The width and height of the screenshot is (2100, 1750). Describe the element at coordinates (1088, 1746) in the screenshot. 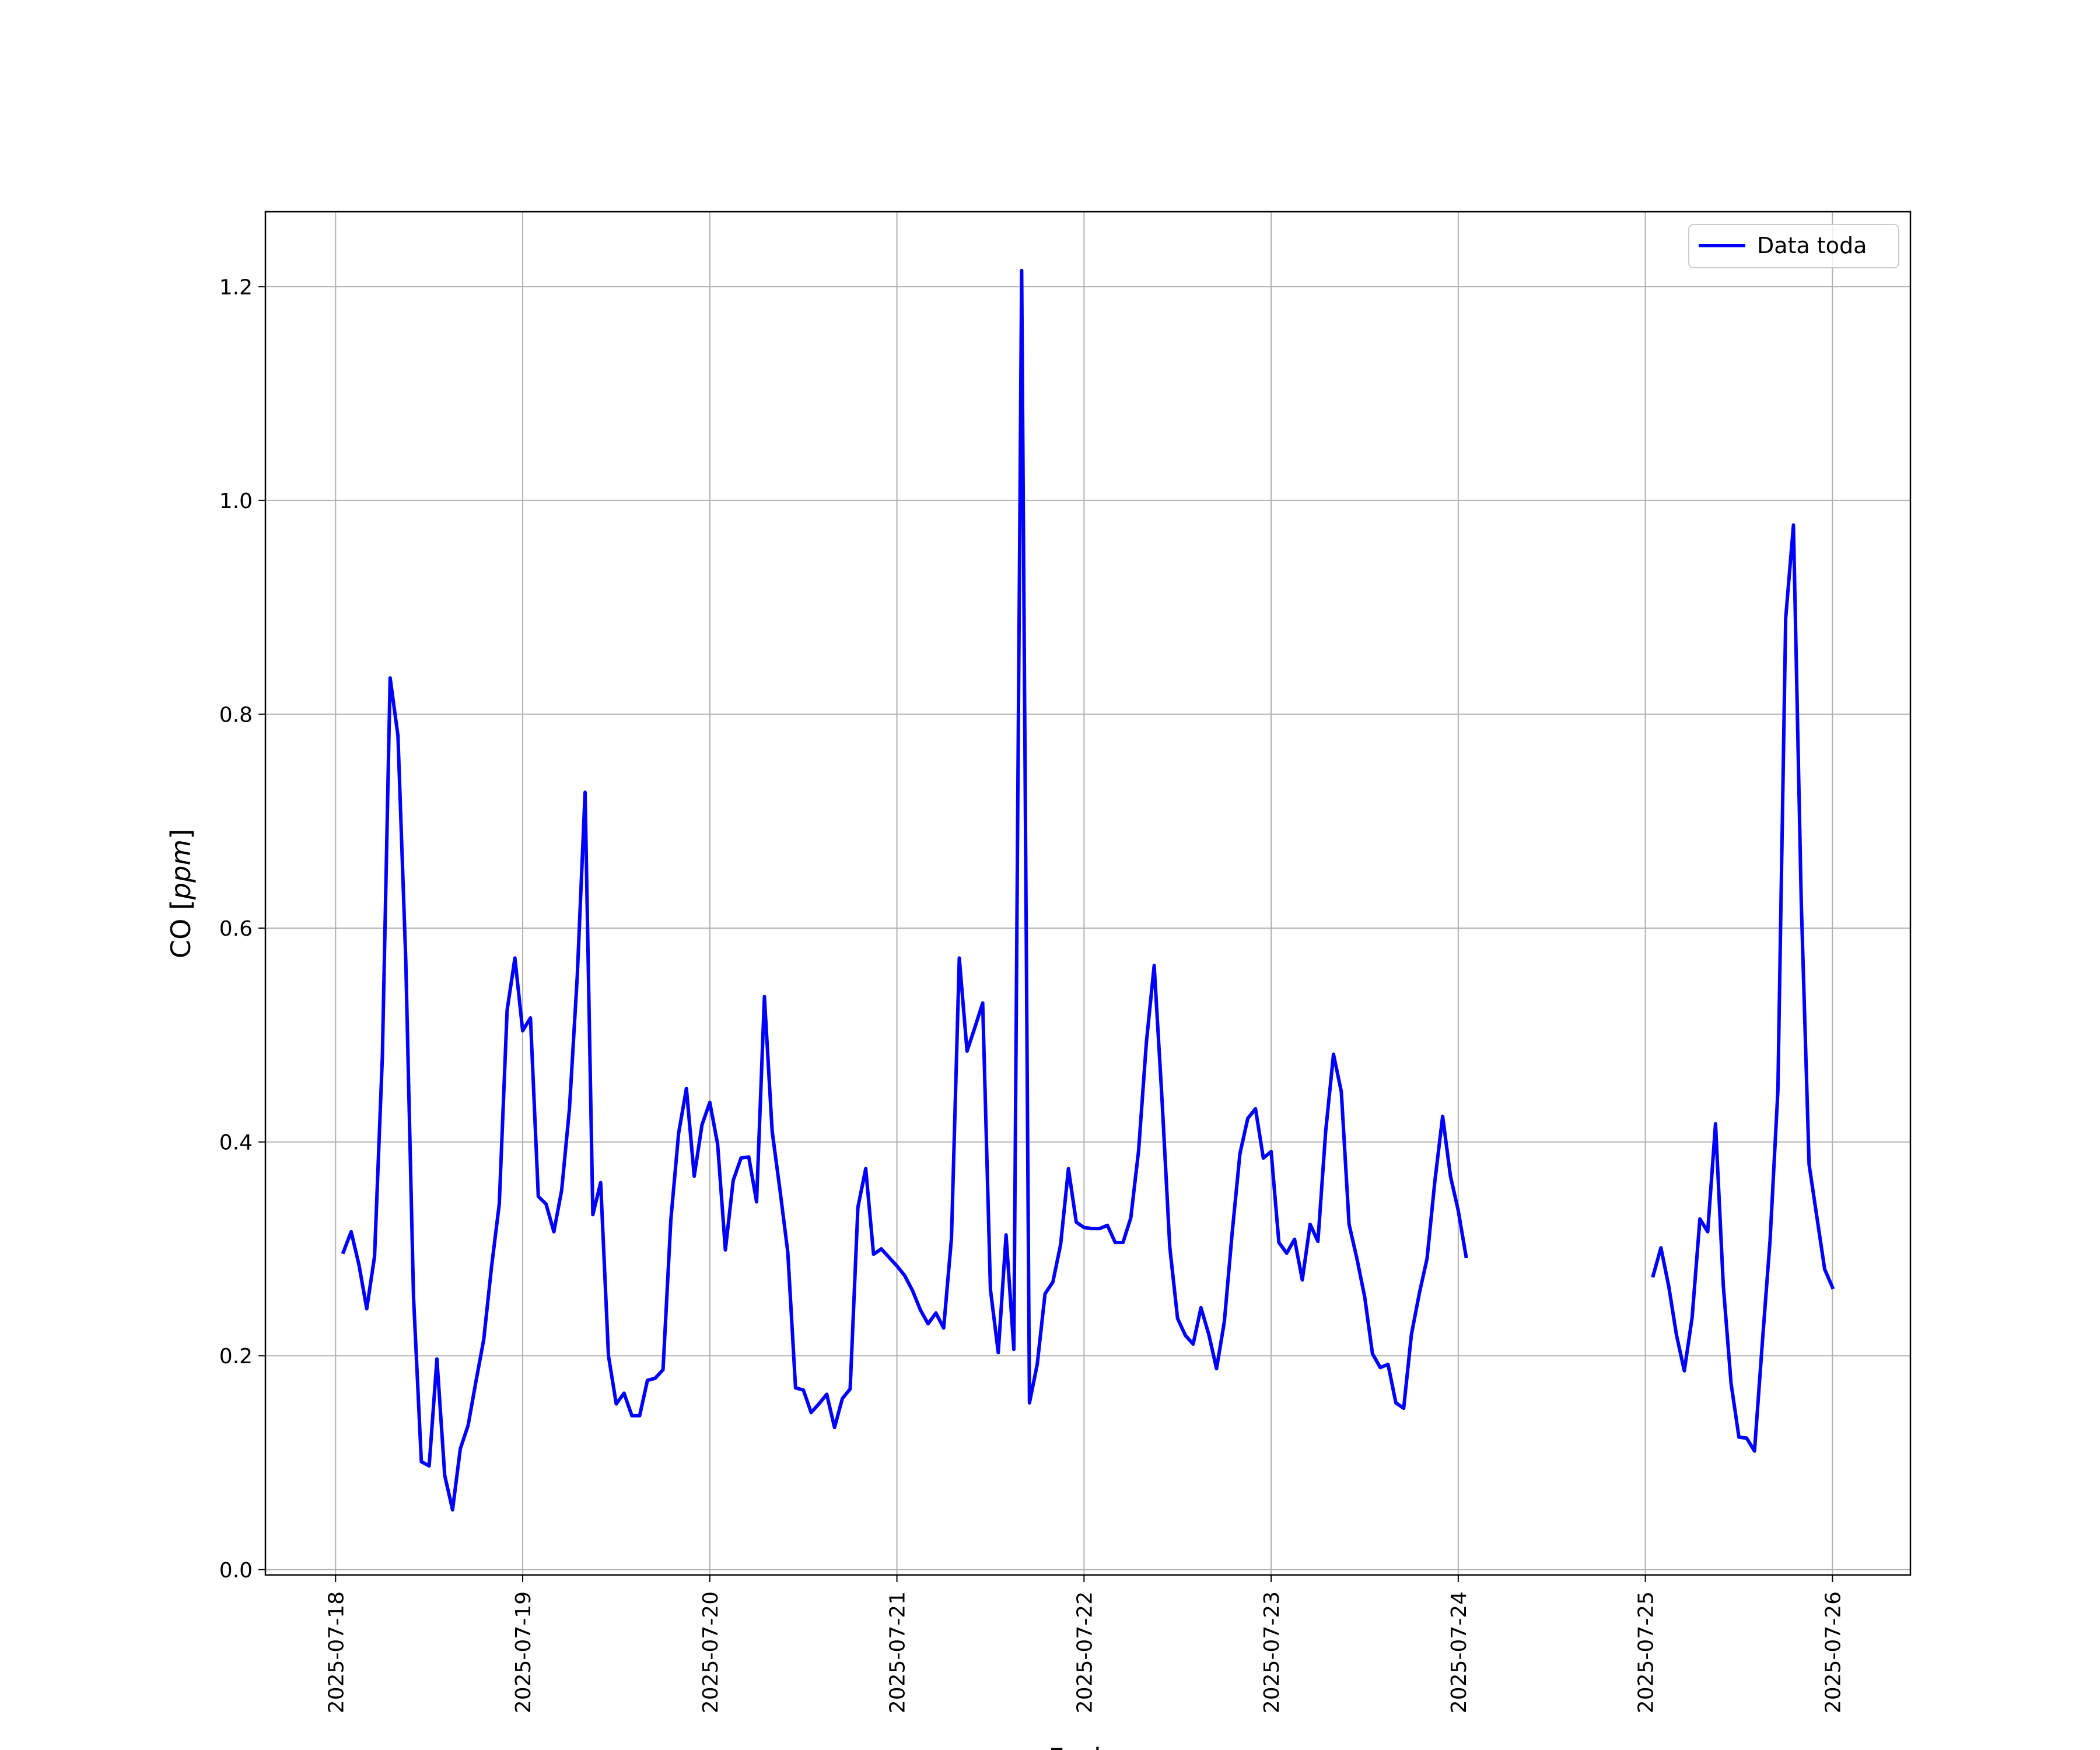

I see `x-axis-label: Fecha` at that location.